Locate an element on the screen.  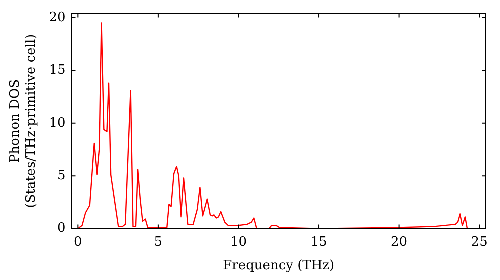
x-tick-label: 25 is located at coordinates (479, 242).